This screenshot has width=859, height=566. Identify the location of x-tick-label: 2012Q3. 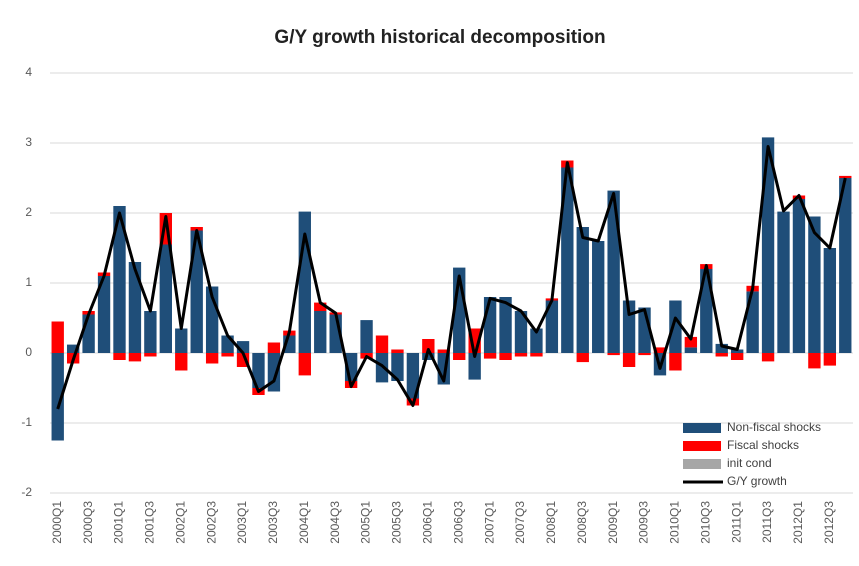
(829, 522).